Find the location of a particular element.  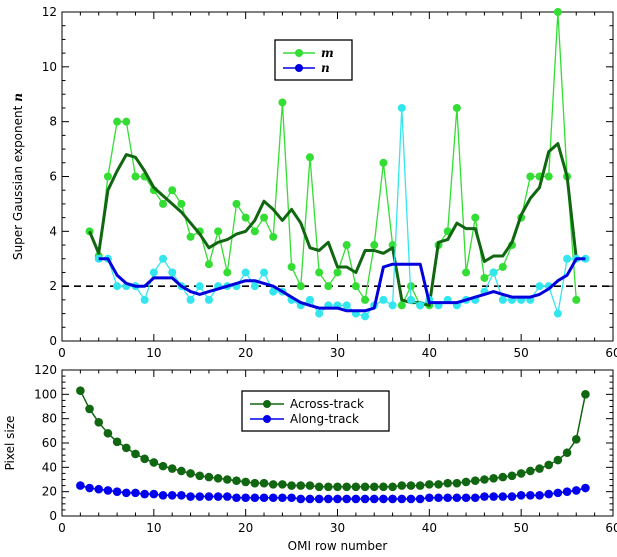

x-tick-label: 40 is located at coordinates (429, 353).